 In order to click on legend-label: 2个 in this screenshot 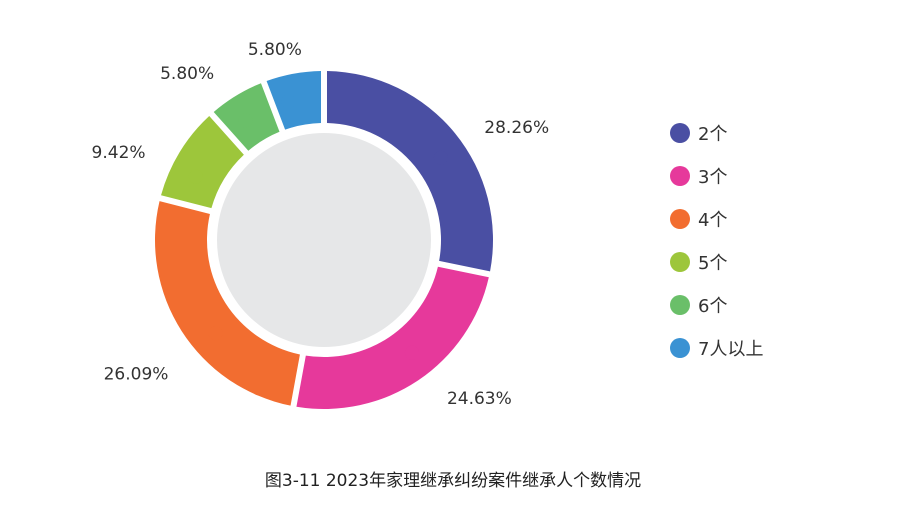, I will do `click(712, 134)`.